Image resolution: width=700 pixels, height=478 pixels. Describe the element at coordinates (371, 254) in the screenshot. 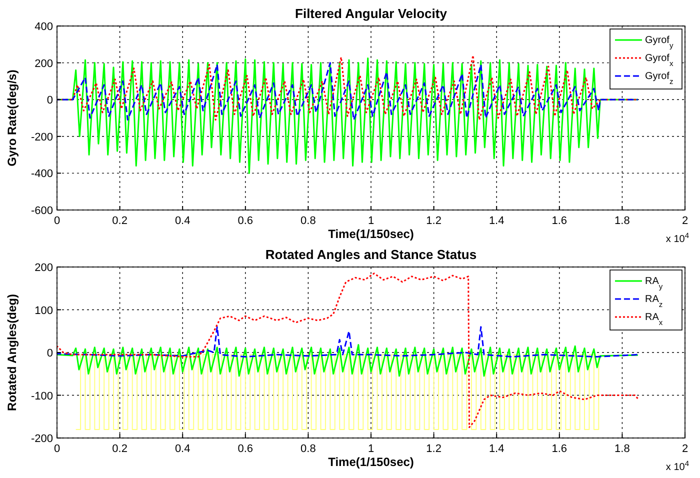

I see `chart-title: Rotated Angles and Stance Status` at that location.